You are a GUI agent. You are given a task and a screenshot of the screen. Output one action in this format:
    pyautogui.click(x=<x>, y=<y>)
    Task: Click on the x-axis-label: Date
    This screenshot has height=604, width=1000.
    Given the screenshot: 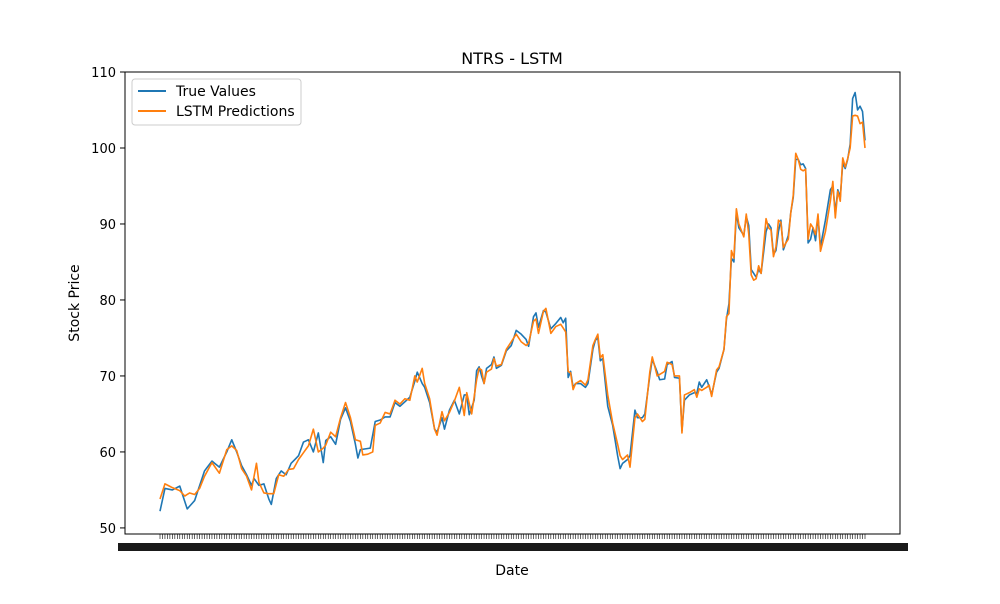 What is the action you would take?
    pyautogui.click(x=511, y=571)
    